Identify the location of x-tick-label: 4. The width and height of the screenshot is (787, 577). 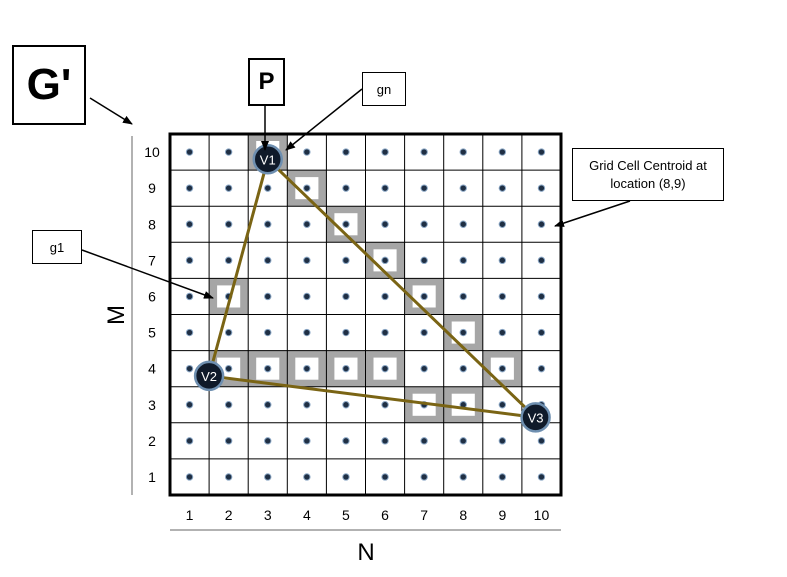
(307, 515).